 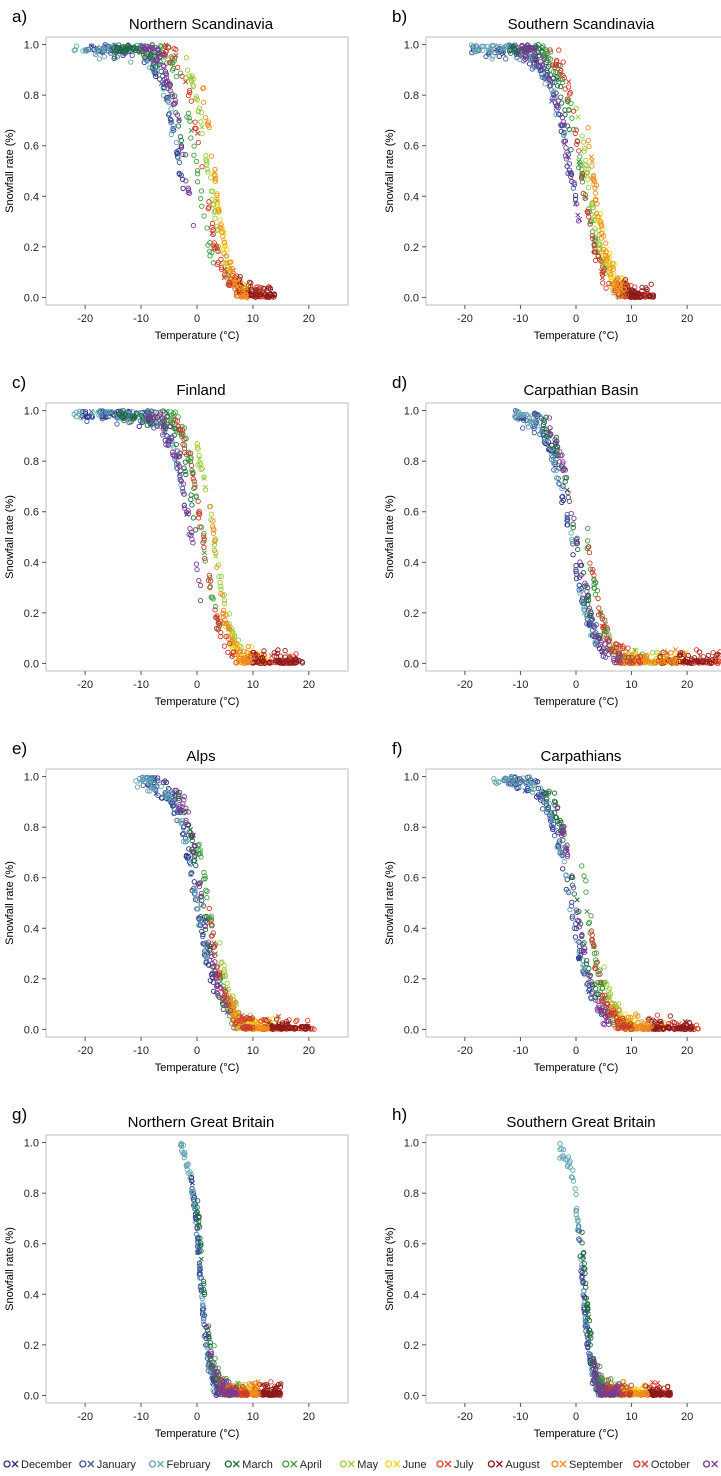 I want to click on series-october, so click(x=205, y=541).